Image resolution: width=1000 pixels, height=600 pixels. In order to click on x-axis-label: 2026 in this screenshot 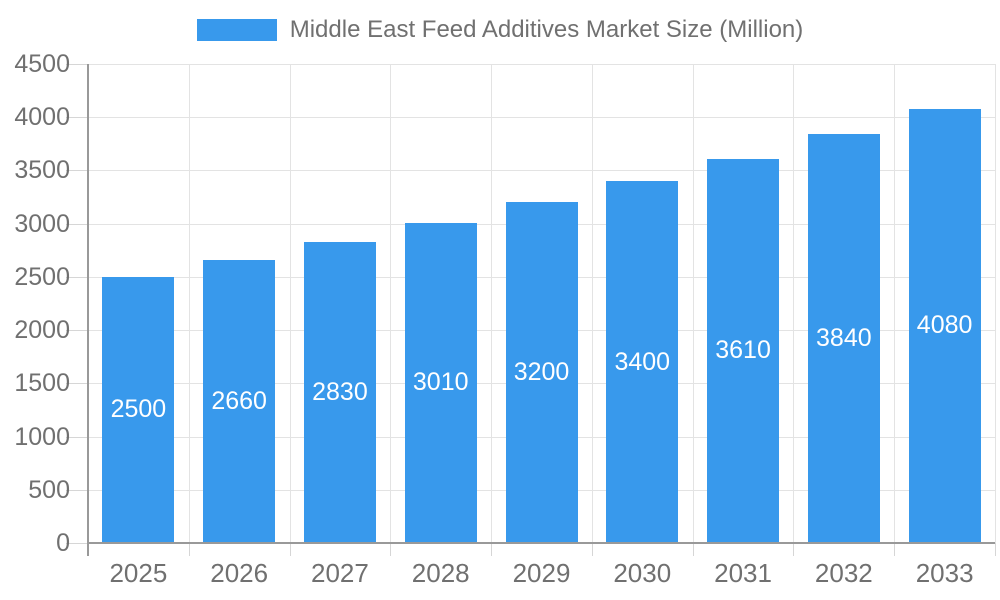, I will do `click(239, 573)`.